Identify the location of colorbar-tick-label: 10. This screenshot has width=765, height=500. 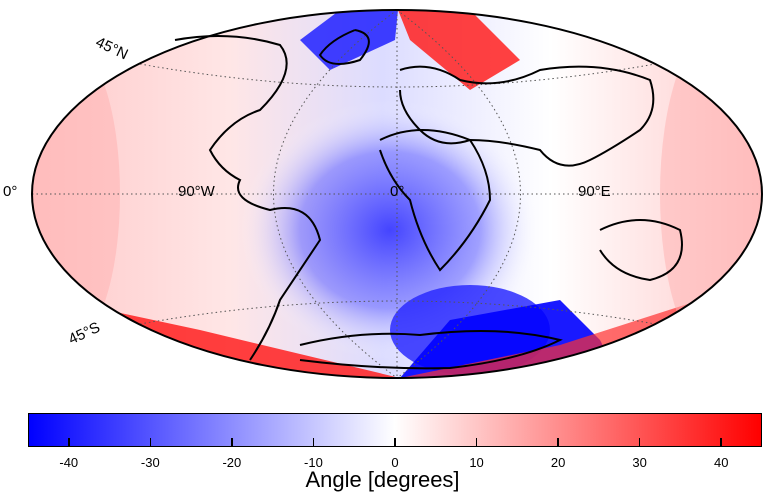
(476, 462).